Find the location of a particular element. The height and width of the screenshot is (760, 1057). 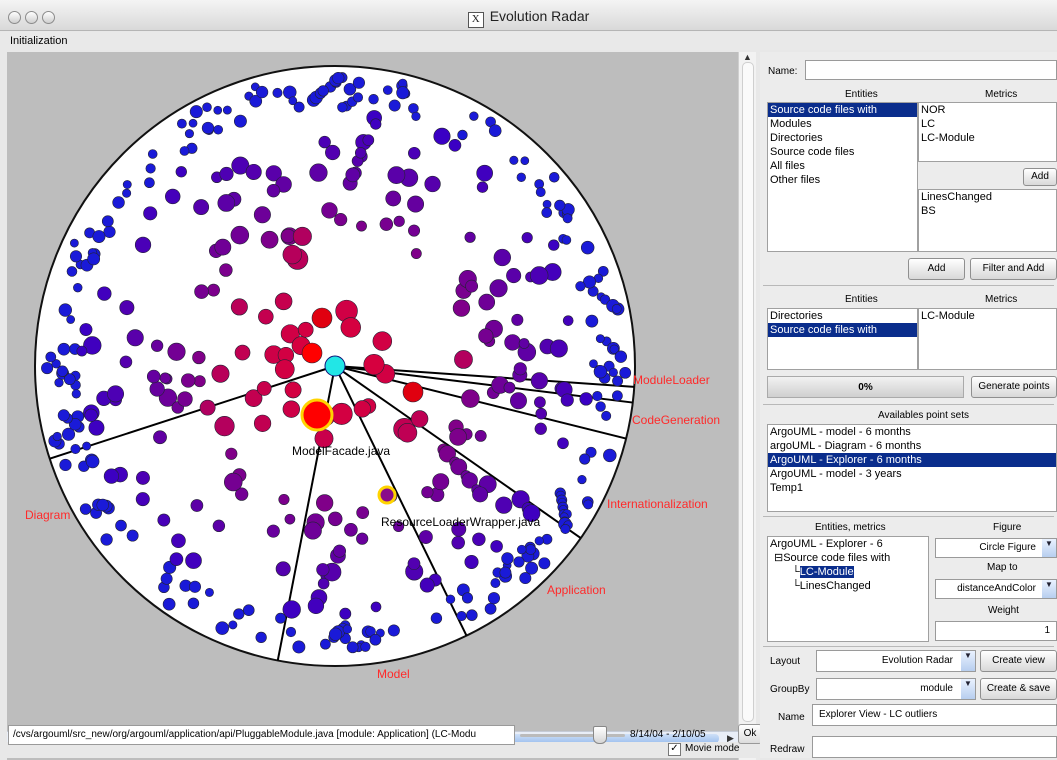

metrics-list-2: LC-Module is located at coordinates (987, 339).